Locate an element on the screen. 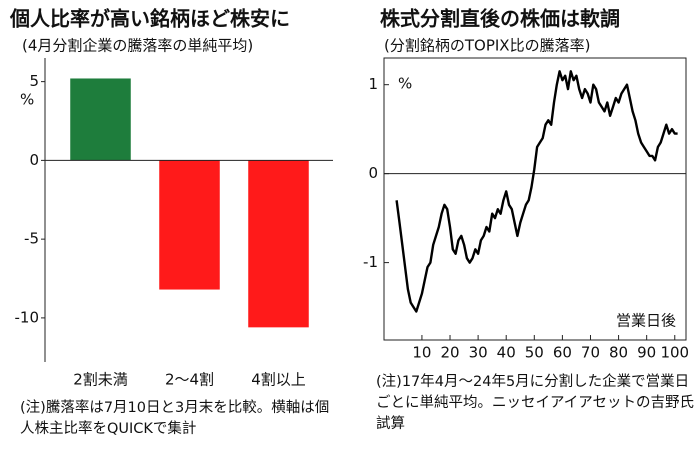  x-tick-label: 2割未満 is located at coordinates (100, 380).